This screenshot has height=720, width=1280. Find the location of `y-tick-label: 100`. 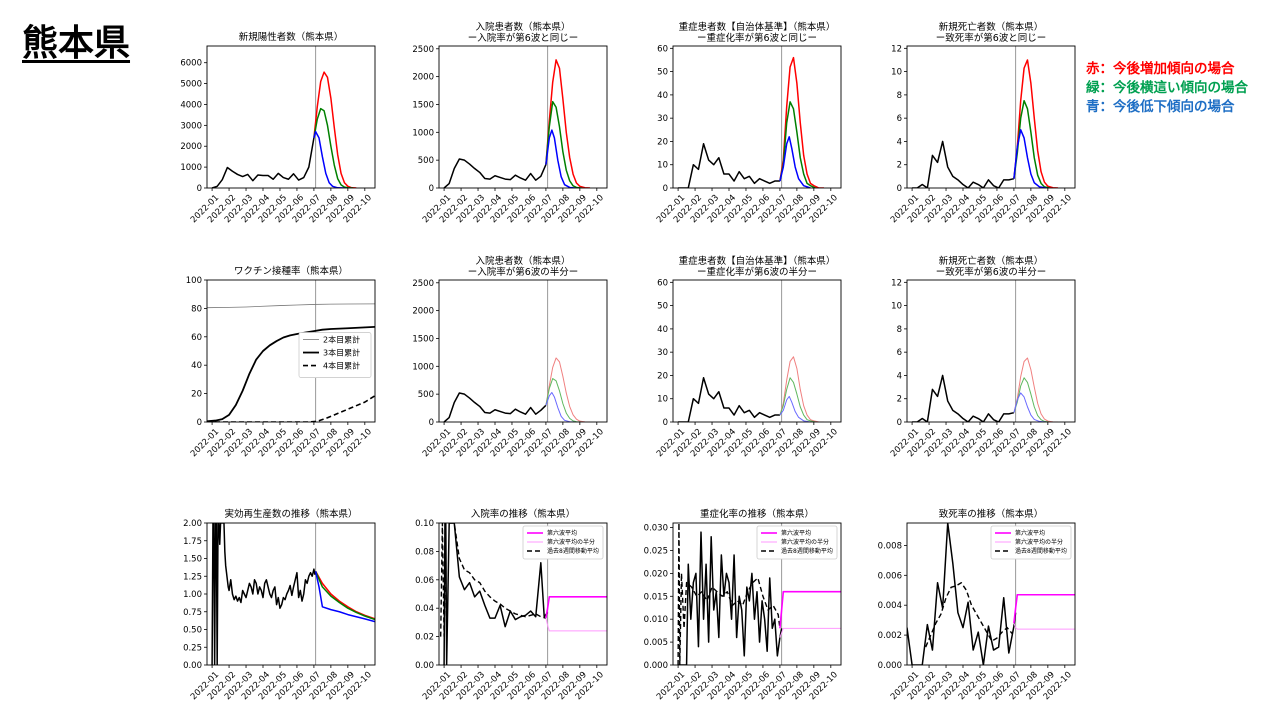

y-tick-label: 100 is located at coordinates (194, 281).